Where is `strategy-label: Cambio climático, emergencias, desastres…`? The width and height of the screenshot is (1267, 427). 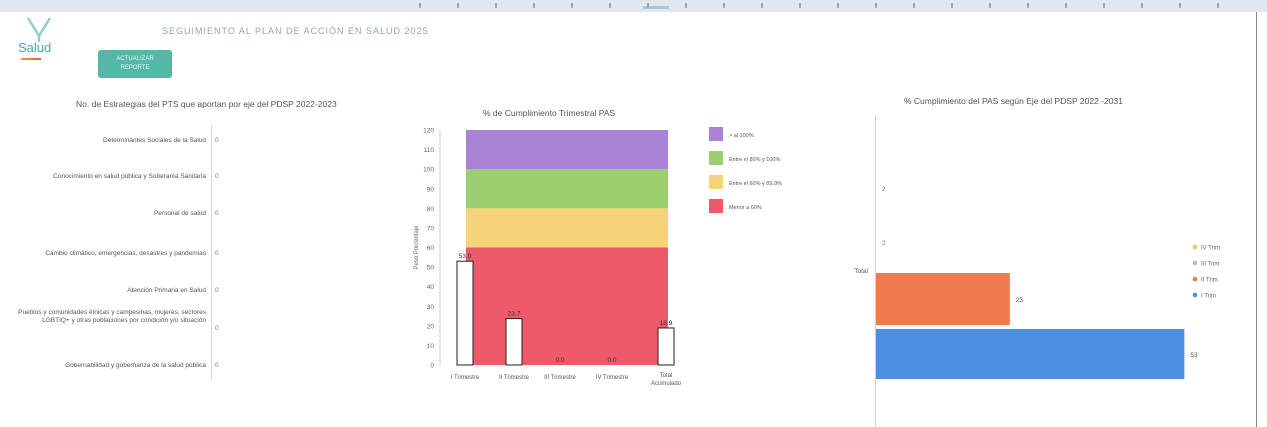
strategy-label: Cambio climático, emergencias, desastres… is located at coordinates (125, 253).